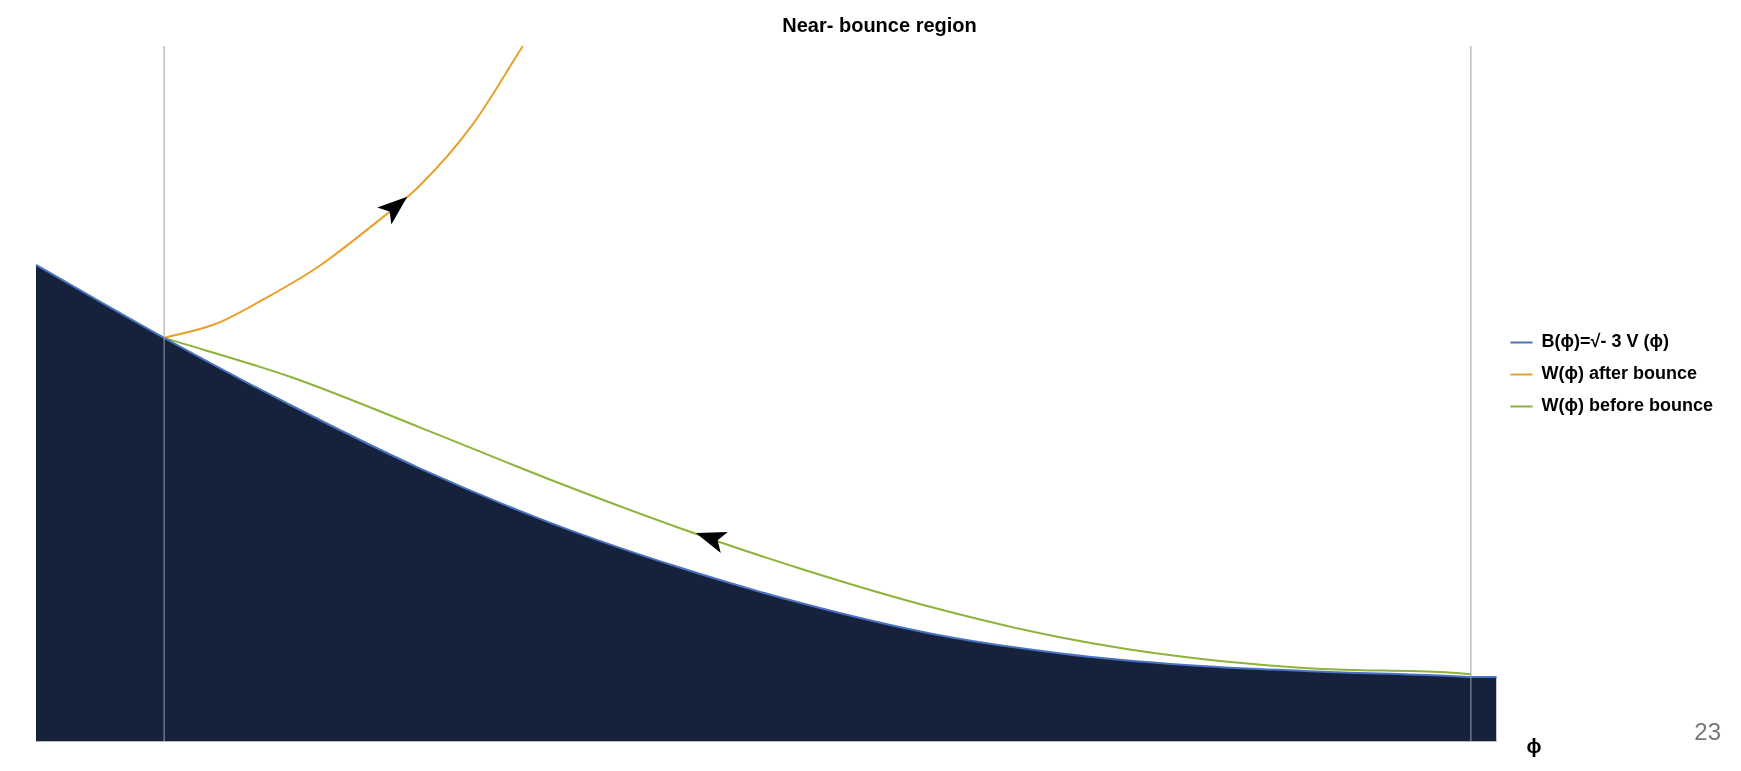 This screenshot has width=1741, height=771. What do you see at coordinates (1605, 341) in the screenshot?
I see `legend-label: B(ϕ)=√- 3 V (ϕ)` at bounding box center [1605, 341].